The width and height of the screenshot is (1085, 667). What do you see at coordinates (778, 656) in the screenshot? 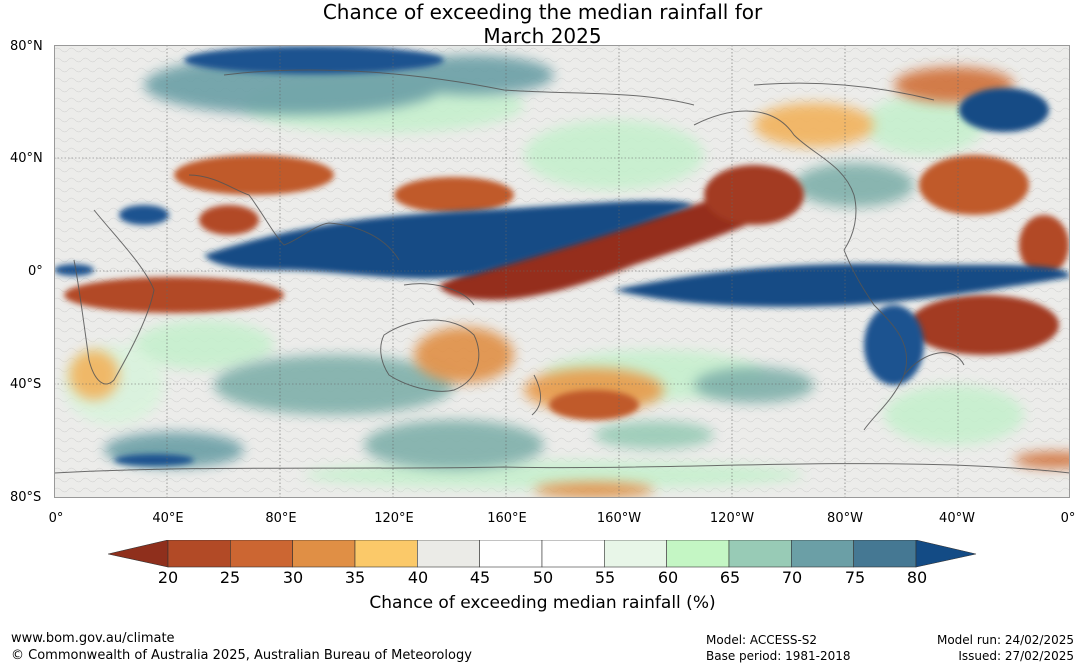
I see `base-period-text: Base period: 1981-2018` at bounding box center [778, 656].